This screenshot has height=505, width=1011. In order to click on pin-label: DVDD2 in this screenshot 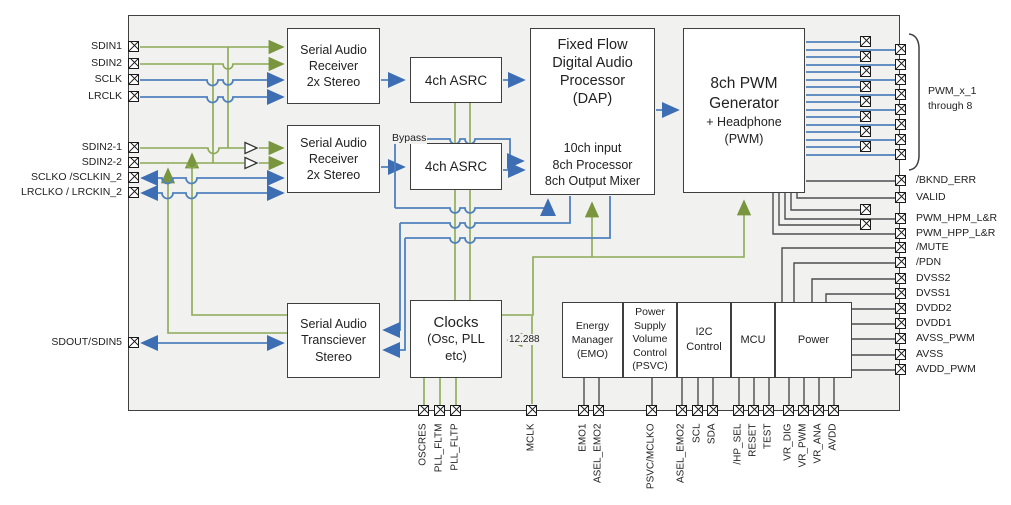, I will do `click(934, 308)`.